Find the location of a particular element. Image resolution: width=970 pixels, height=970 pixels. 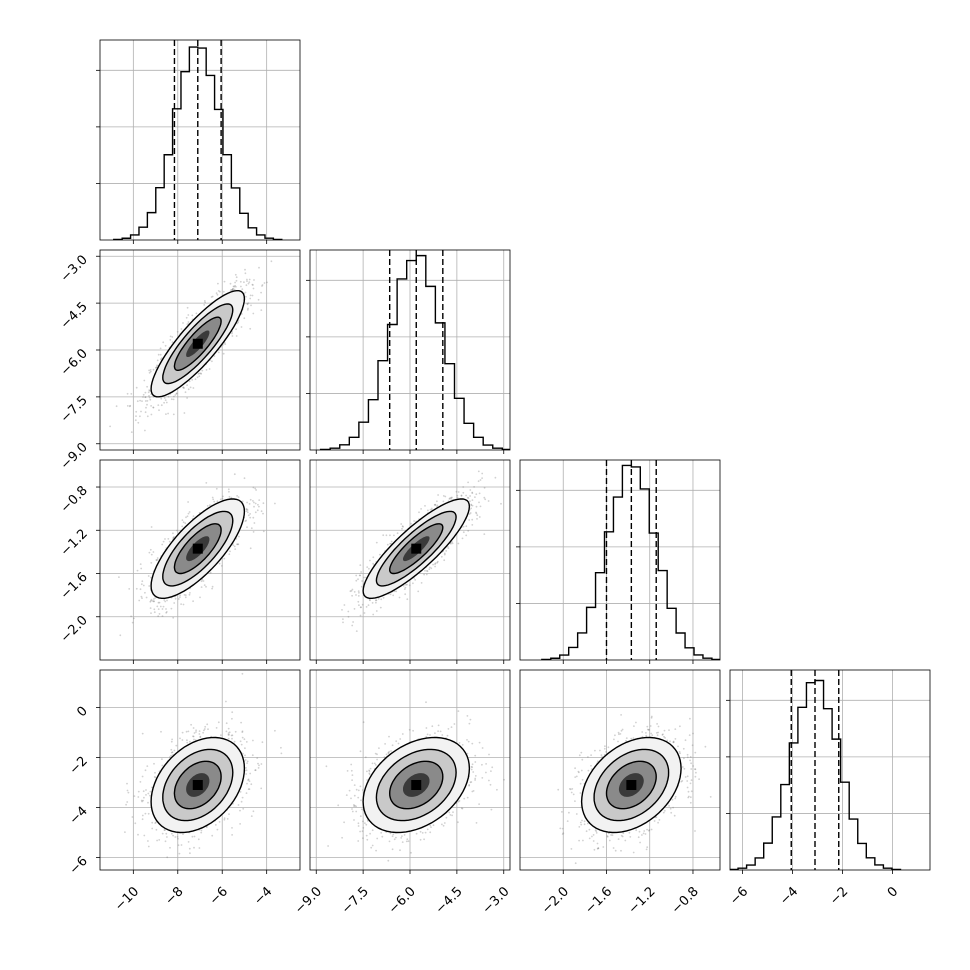

contour-inner is located at coordinates (197, 549).